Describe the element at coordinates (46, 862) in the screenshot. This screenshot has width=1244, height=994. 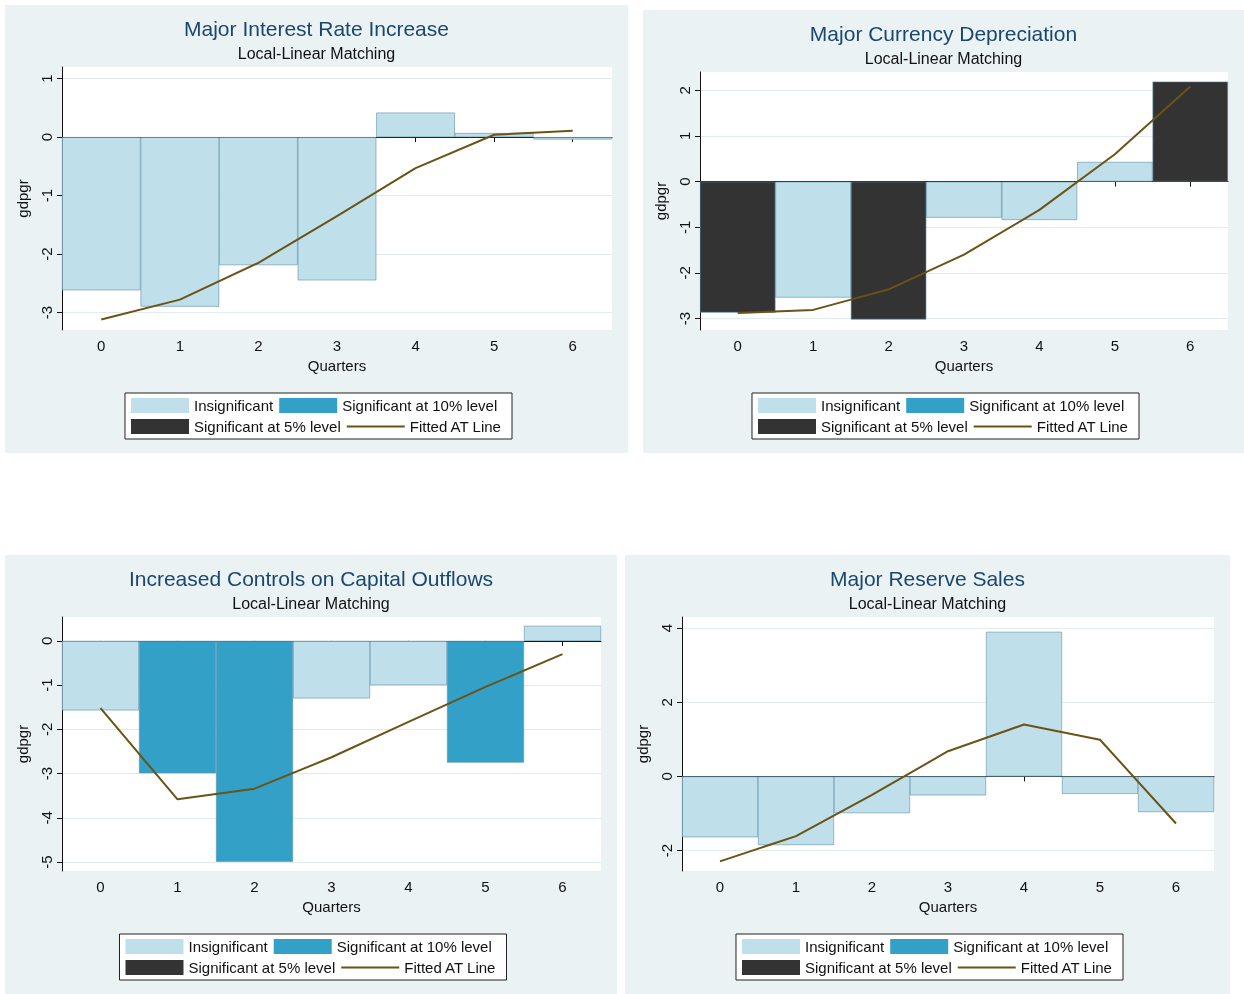
I see `y-tick-label: -5` at that location.